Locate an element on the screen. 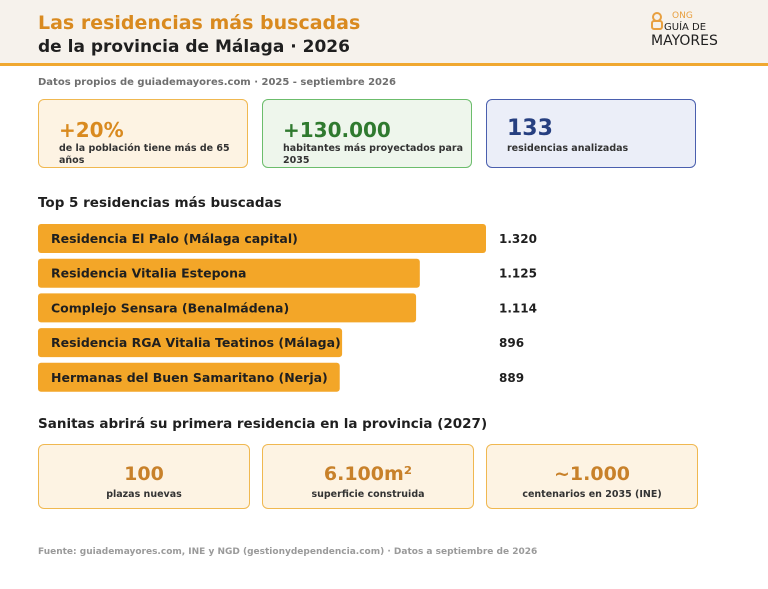 This screenshot has height=589, width=768. sanitas-card-centenarios: ~1.000 centenarios en 2035 (INE) is located at coordinates (592, 476).